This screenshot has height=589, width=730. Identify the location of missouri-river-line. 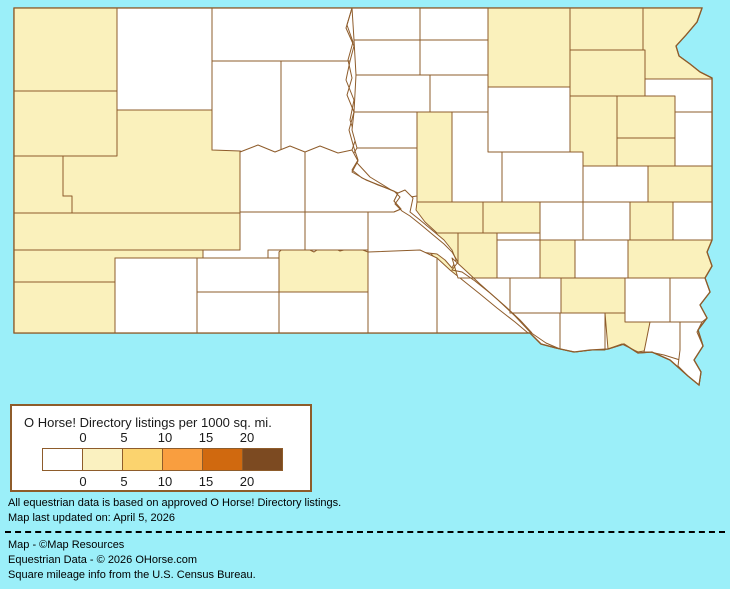
(439, 170).